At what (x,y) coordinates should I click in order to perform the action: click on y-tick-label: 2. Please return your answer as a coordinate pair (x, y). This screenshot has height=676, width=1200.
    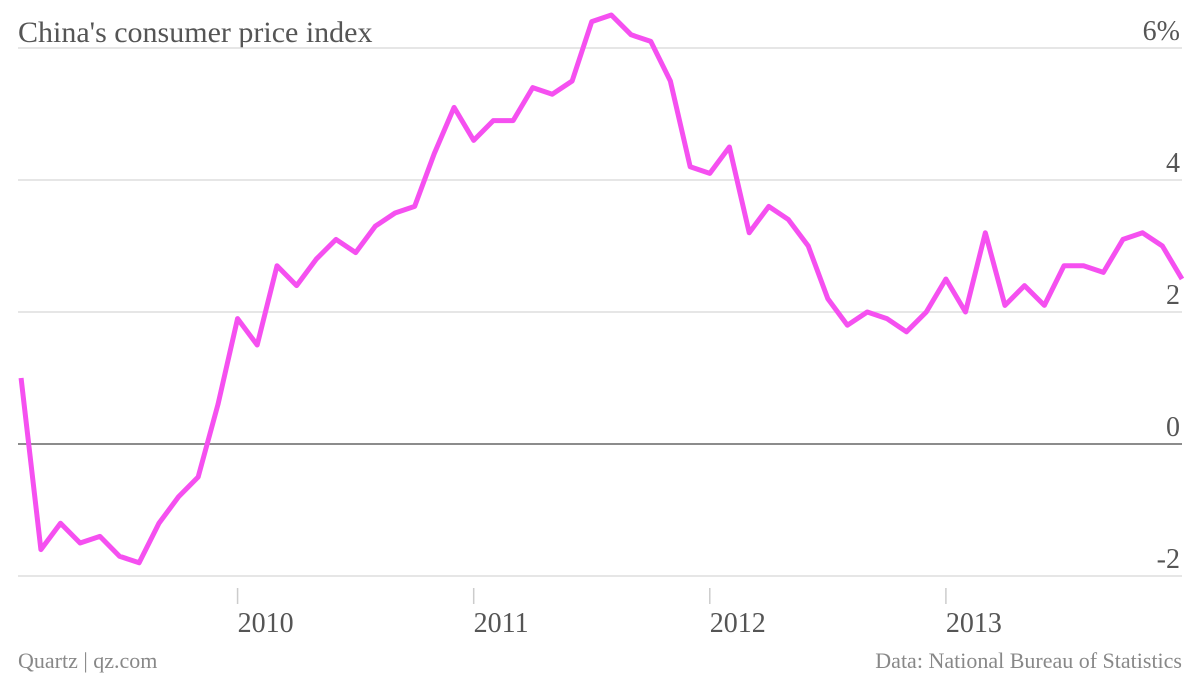
    Looking at the image, I should click on (1173, 295).